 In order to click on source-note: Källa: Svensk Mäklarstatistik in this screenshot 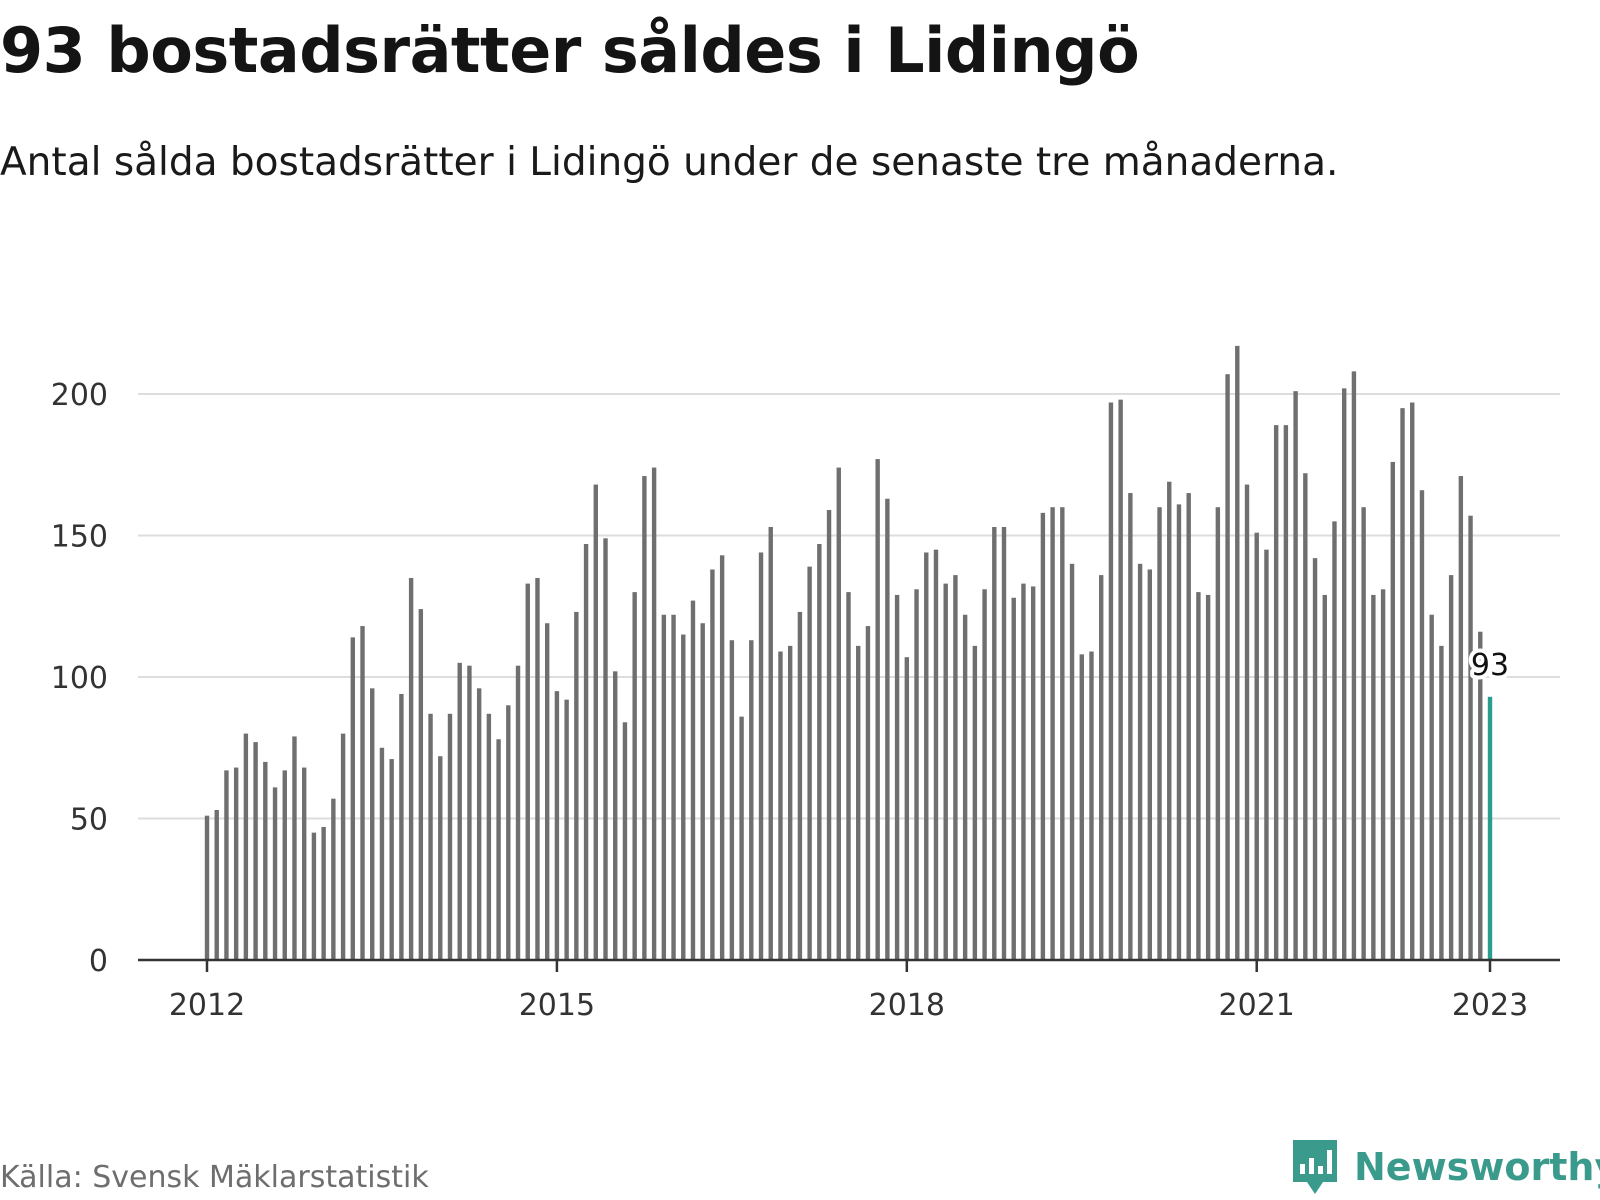, I will do `click(214, 1177)`.